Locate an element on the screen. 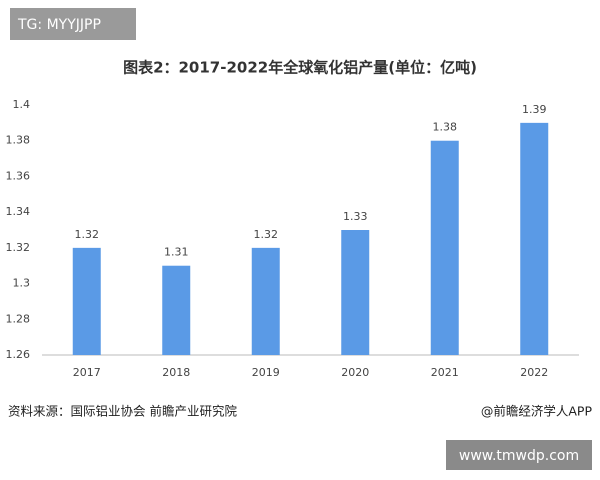  y-tick-label: 1.36 is located at coordinates (18, 175).